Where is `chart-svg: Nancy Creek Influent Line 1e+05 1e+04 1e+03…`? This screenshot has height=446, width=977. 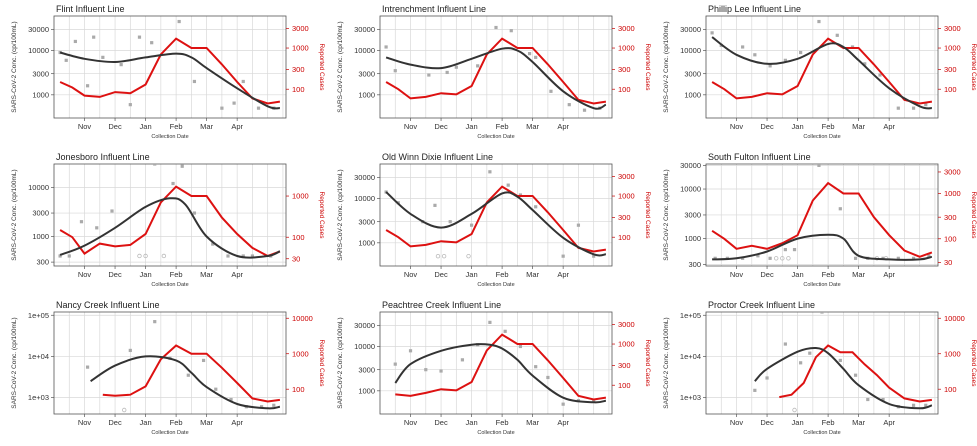 chart-svg: Nancy Creek Influent Line 1e+05 1e+04 1e+03… is located at coordinates (168, 368).